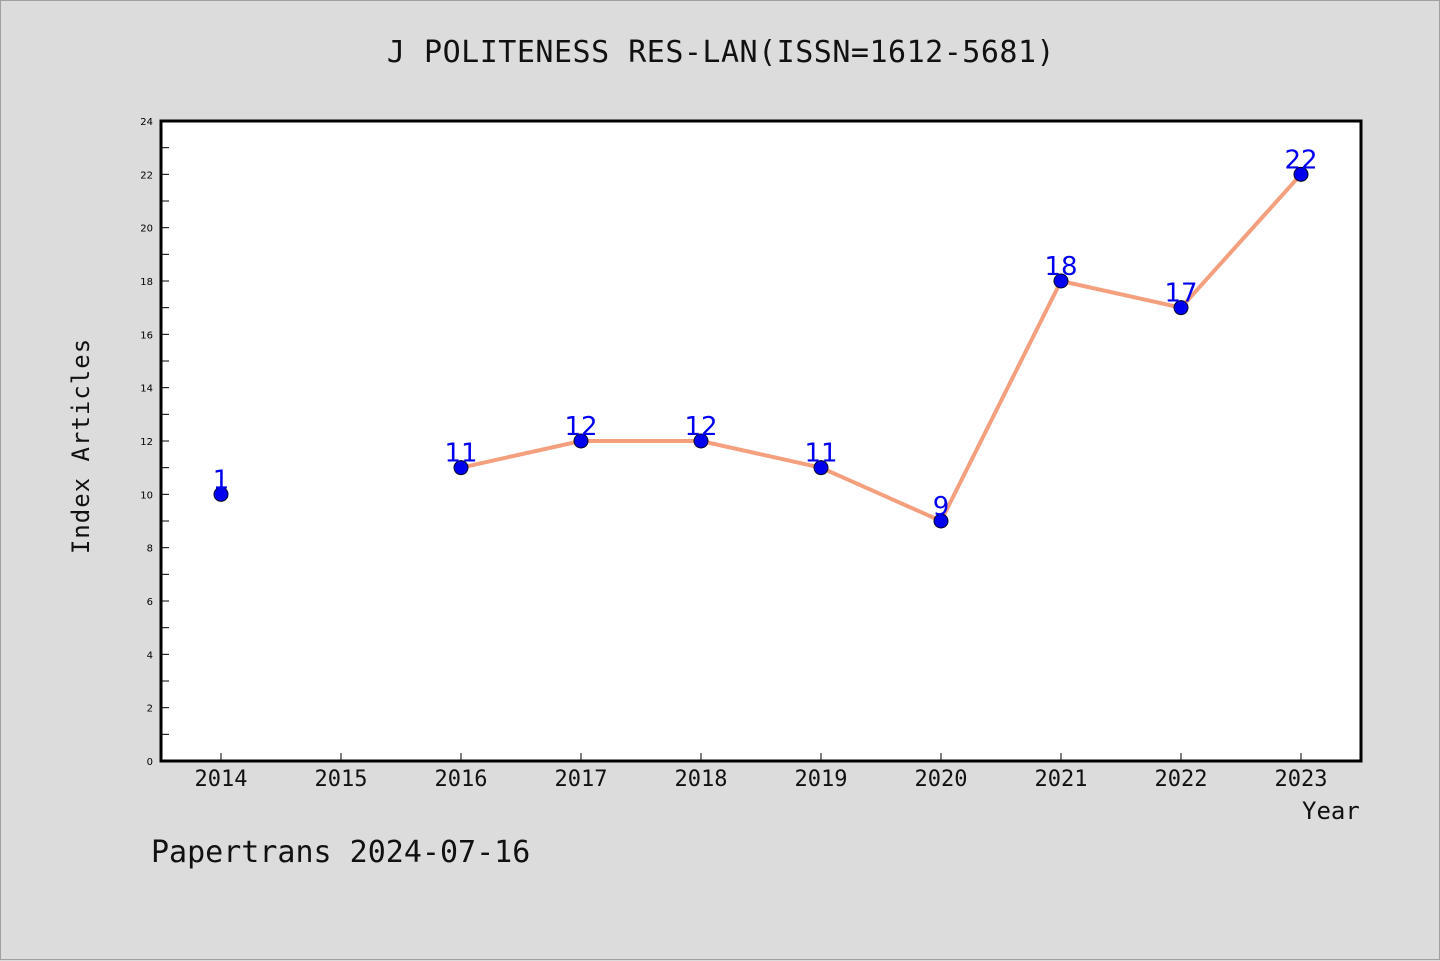 This screenshot has height=961, width=1440. I want to click on y-tick-label: 12, so click(146, 442).